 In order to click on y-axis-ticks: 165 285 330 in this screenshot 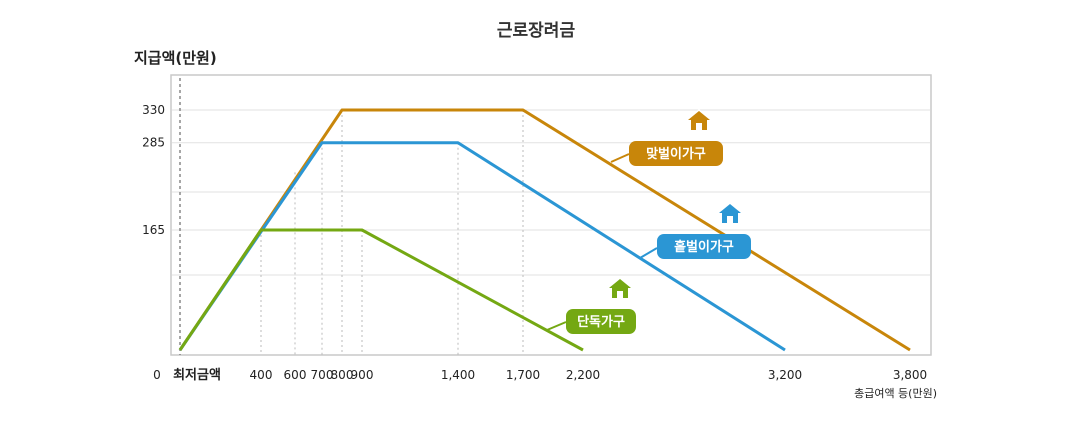, I will do `click(153, 170)`.